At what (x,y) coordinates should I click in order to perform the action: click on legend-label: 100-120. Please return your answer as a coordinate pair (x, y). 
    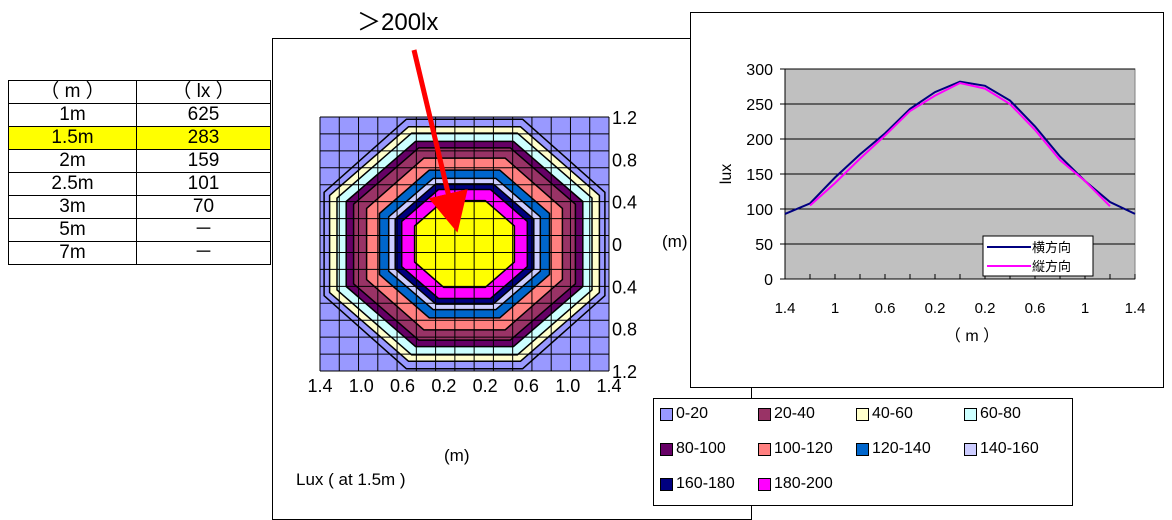
    Looking at the image, I should click on (803, 448).